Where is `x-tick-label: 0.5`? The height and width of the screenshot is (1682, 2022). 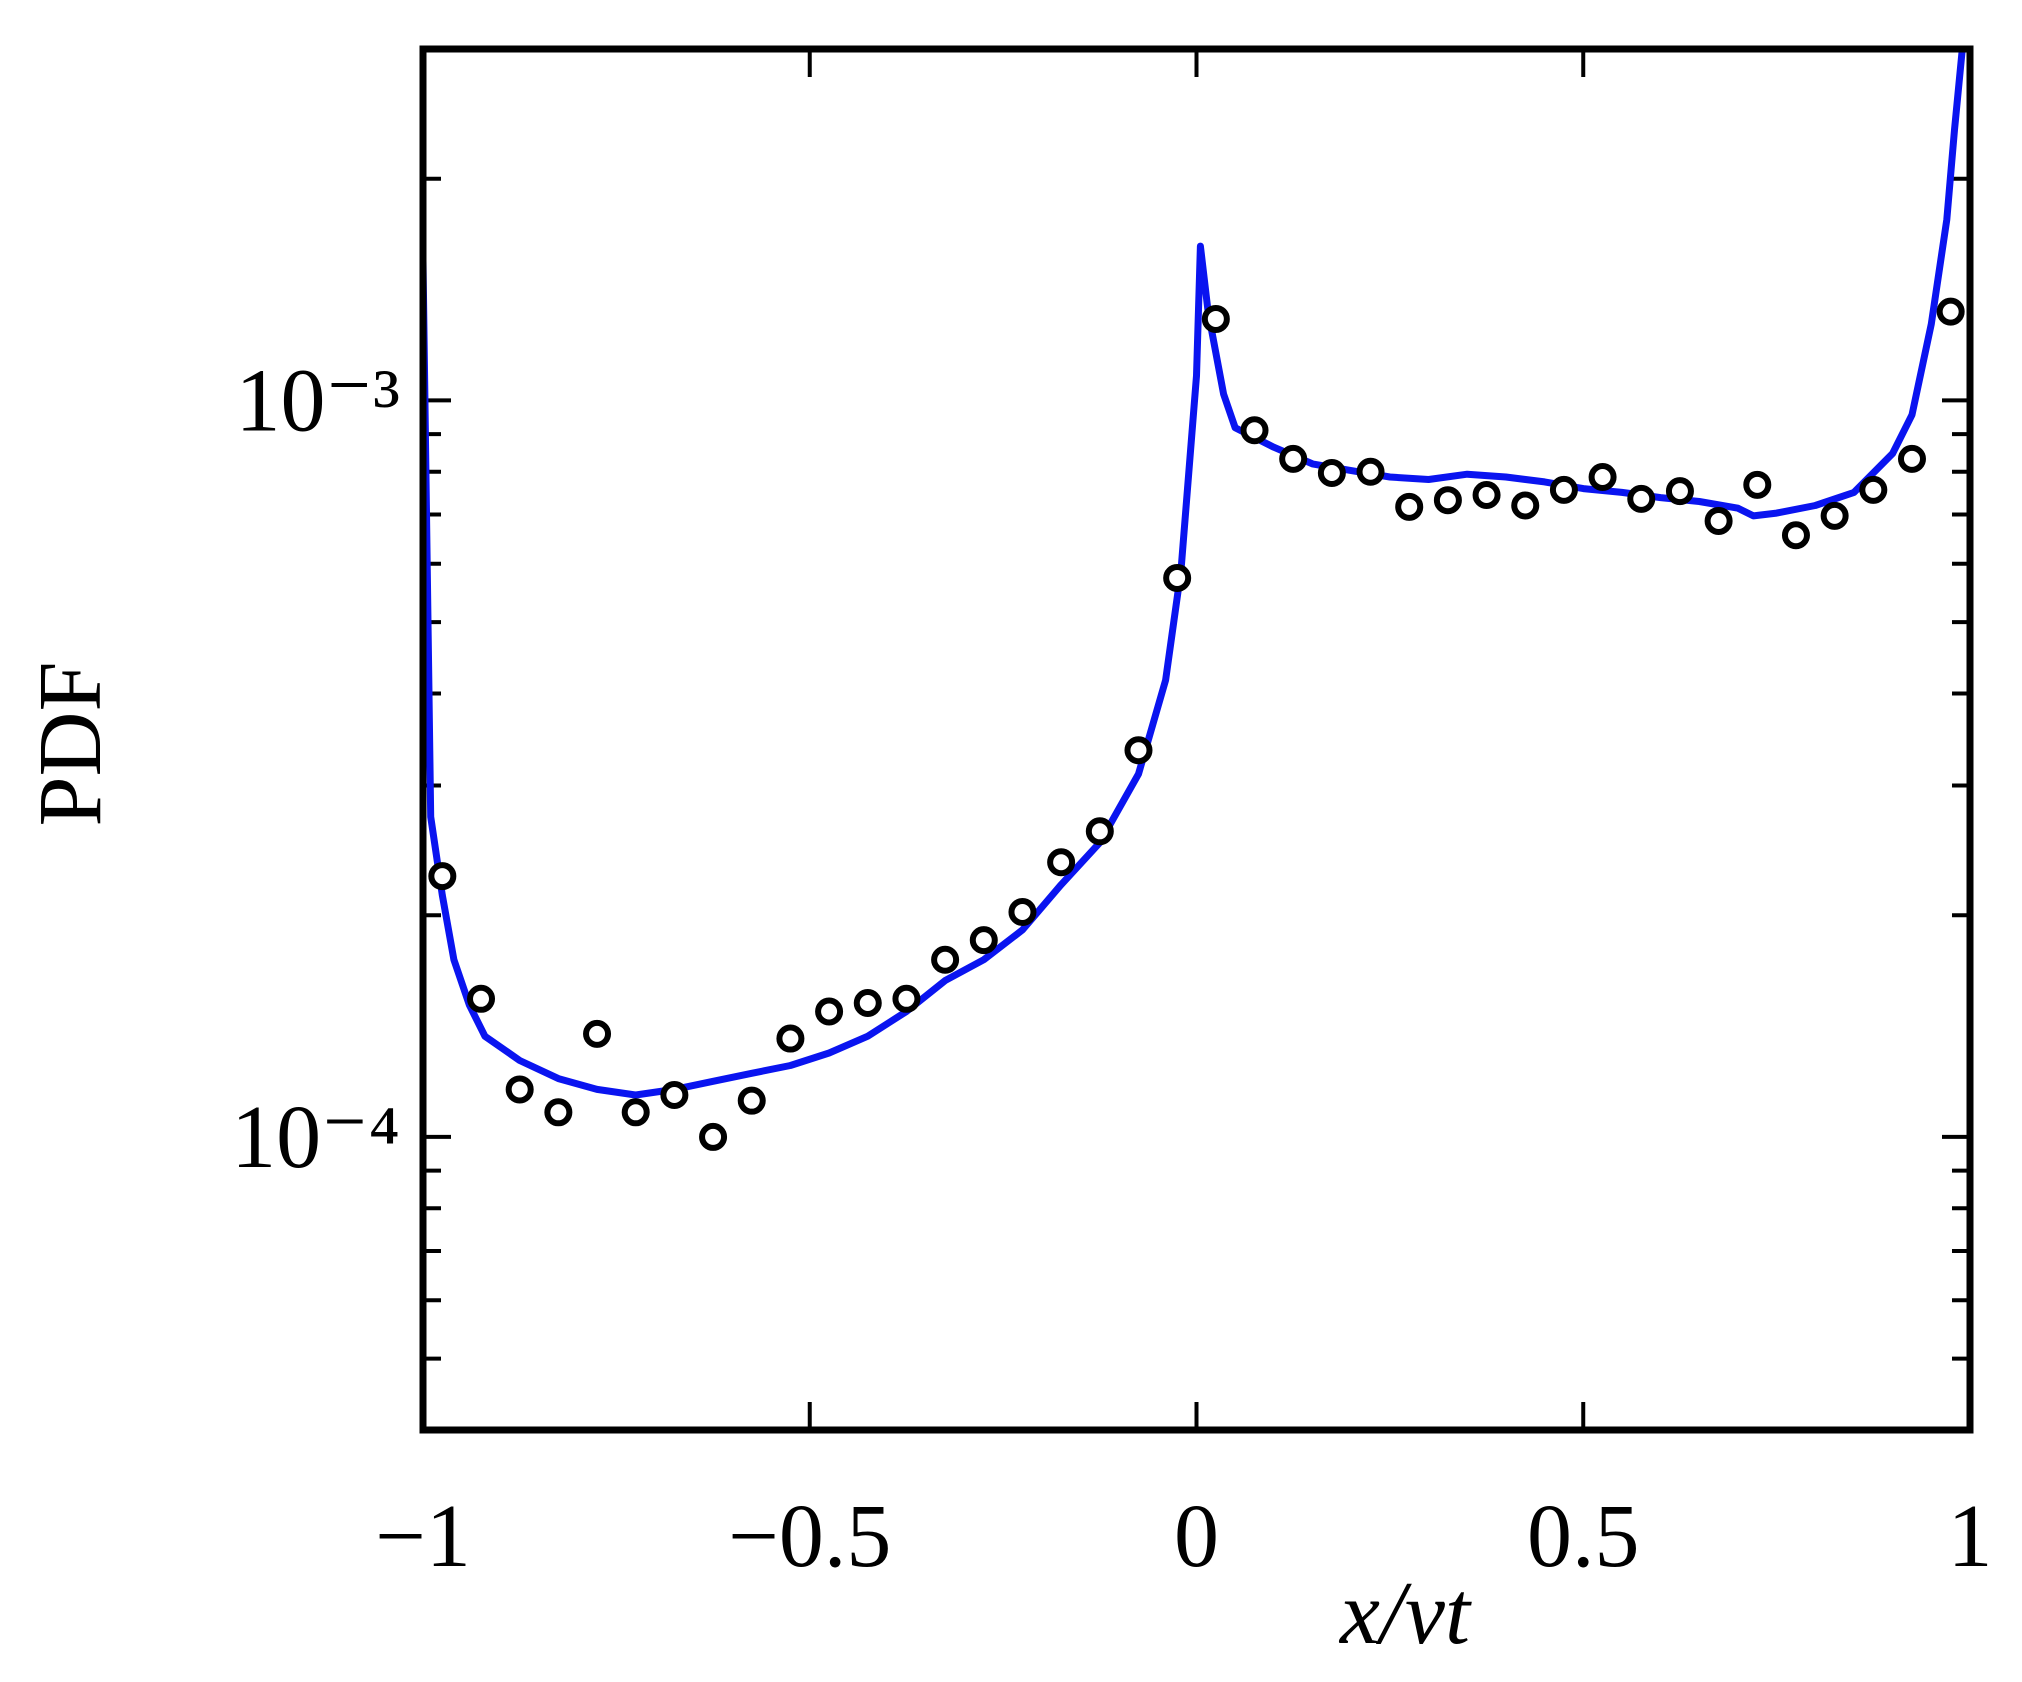 x-tick-label: 0.5 is located at coordinates (1583, 1536).